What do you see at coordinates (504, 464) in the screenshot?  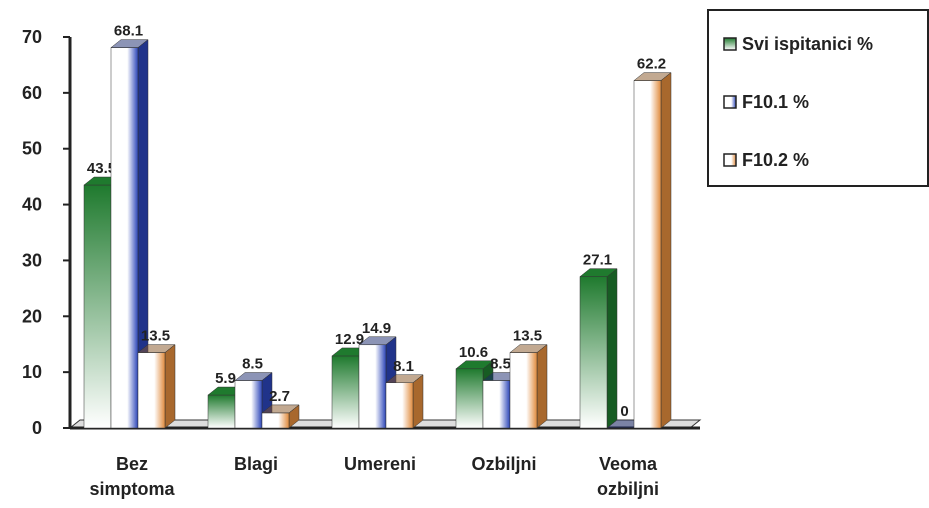 I see `x-tick-label: Ozbiljni` at bounding box center [504, 464].